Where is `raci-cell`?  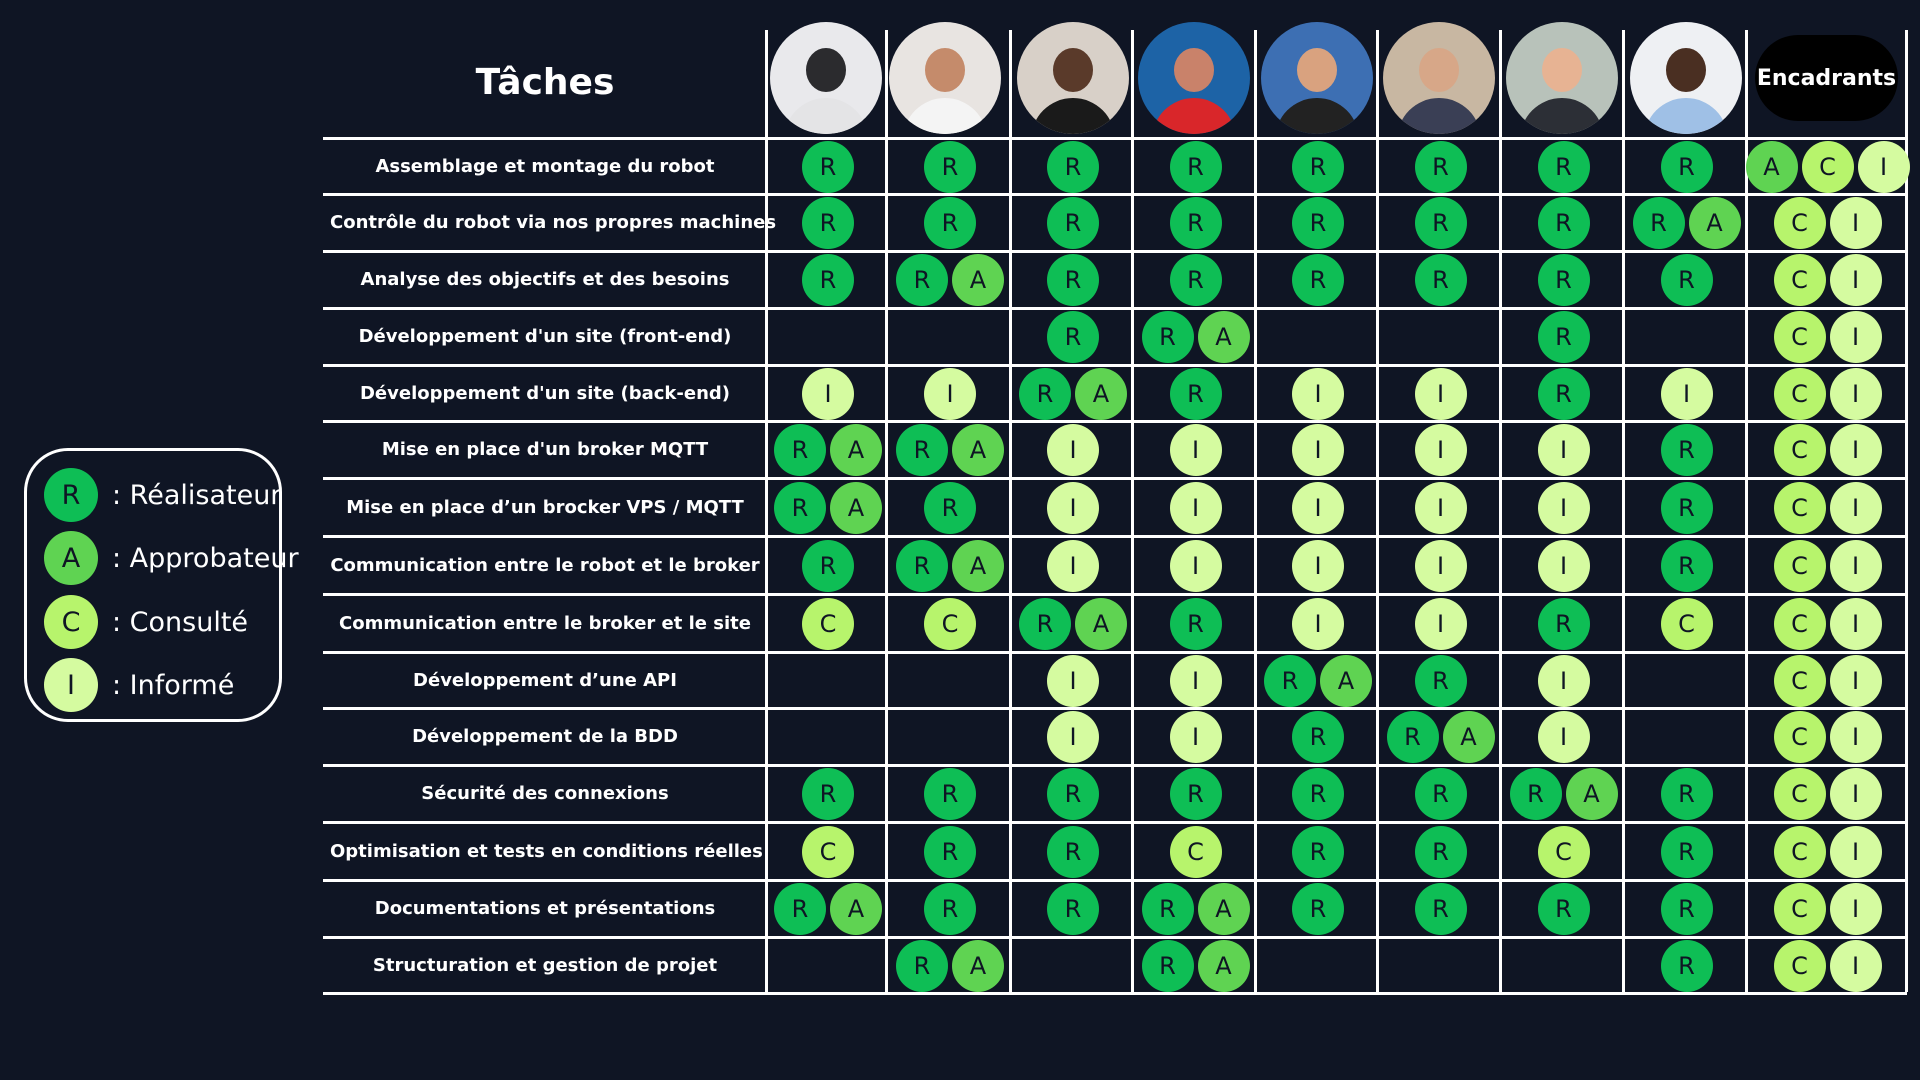 raci-cell is located at coordinates (1440, 337).